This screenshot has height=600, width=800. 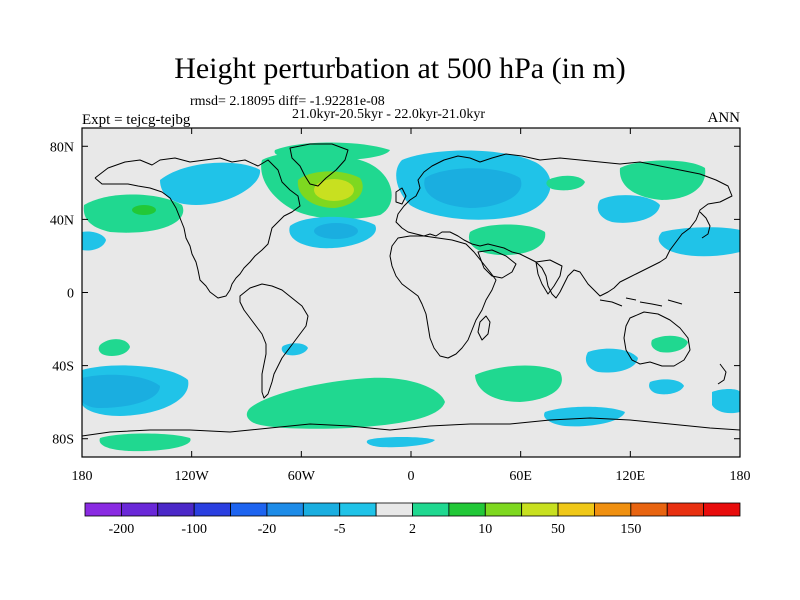 I want to click on colorbar-label: 2, so click(x=412, y=529).